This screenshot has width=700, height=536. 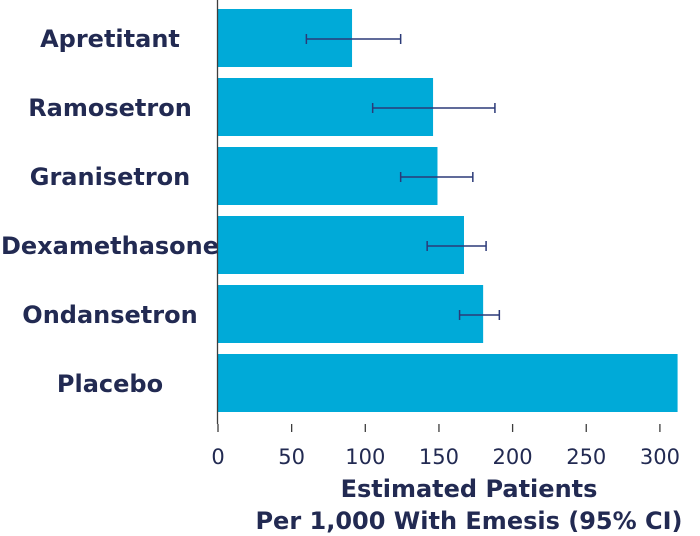 I want to click on error-bars-group, so click(x=403, y=177).